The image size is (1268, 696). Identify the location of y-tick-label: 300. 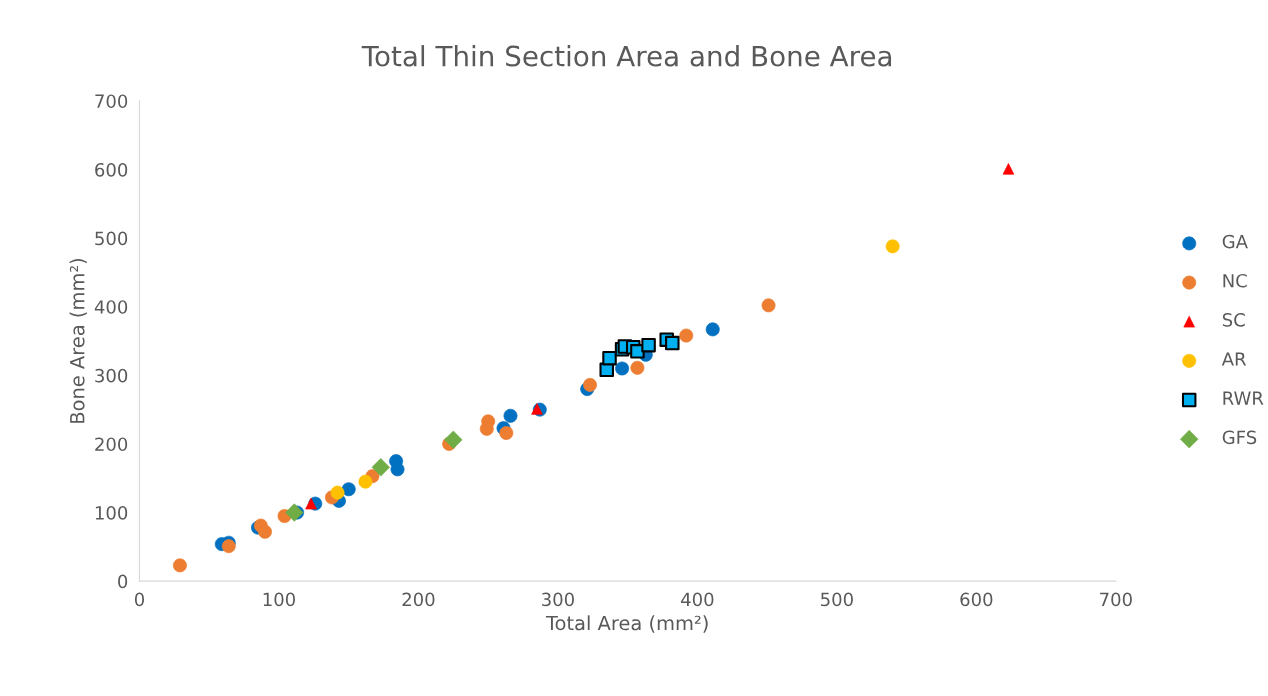
(111, 375).